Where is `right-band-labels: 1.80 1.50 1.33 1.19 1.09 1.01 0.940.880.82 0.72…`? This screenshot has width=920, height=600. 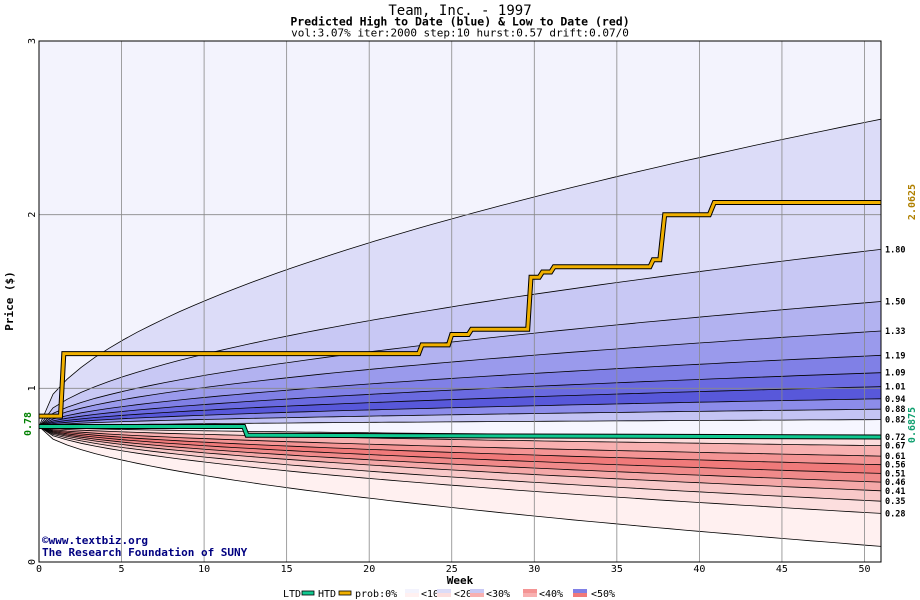
right-band-labels: 1.80 1.50 1.33 1.19 1.09 1.01 0.940.880.82 0.72… is located at coordinates (895, 382).